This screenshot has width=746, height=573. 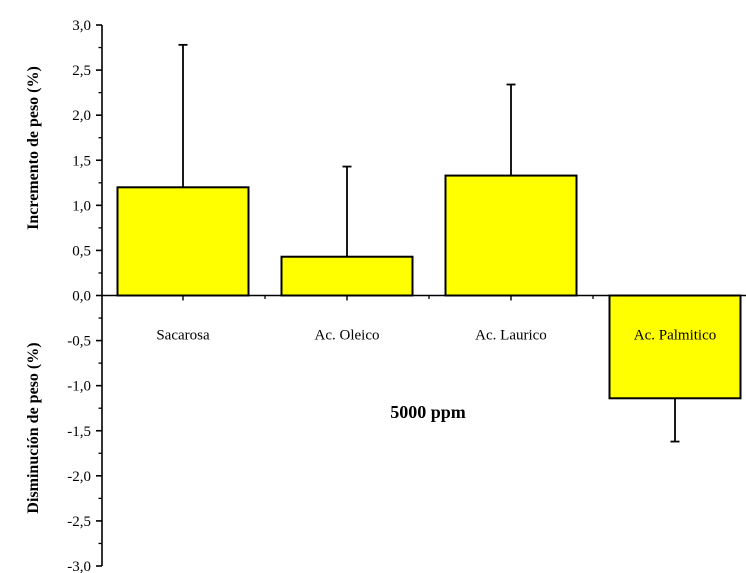 I want to click on category-label: Ac. Oleico, so click(x=347, y=336).